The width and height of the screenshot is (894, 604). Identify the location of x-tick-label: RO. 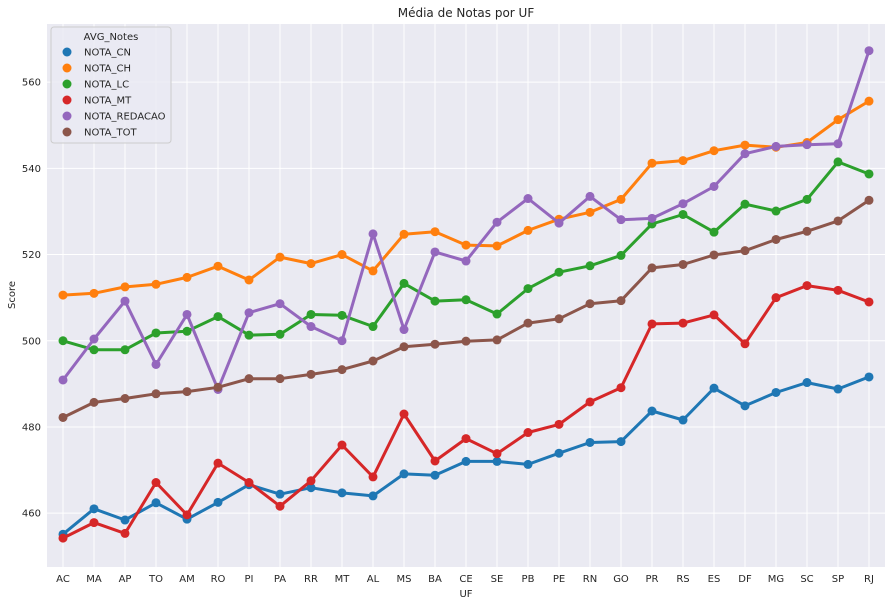
(218, 579).